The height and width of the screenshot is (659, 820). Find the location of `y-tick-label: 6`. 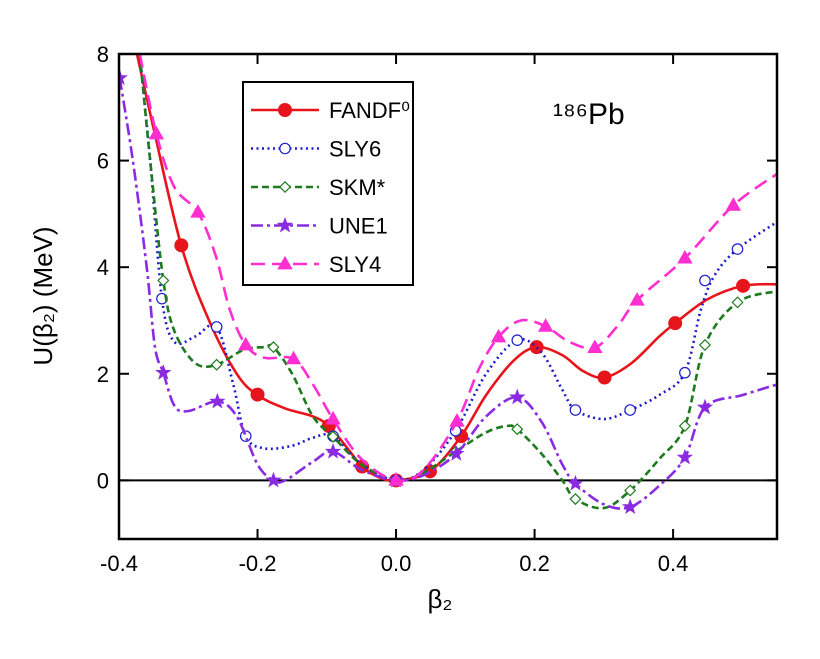

y-tick-label: 6 is located at coordinates (103, 161).